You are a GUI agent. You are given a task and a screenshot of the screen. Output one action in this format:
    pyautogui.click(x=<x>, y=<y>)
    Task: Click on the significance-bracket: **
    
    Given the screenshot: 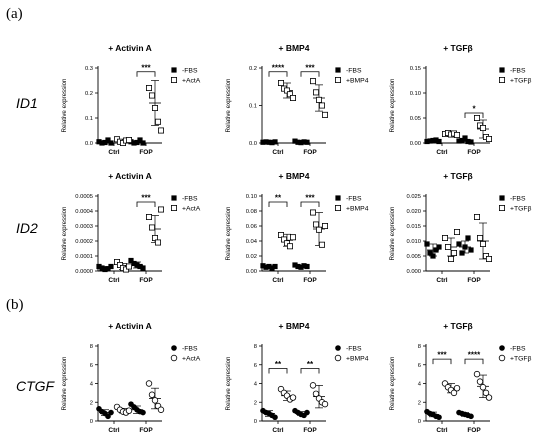 What is the action you would take?
    pyautogui.click(x=278, y=200)
    